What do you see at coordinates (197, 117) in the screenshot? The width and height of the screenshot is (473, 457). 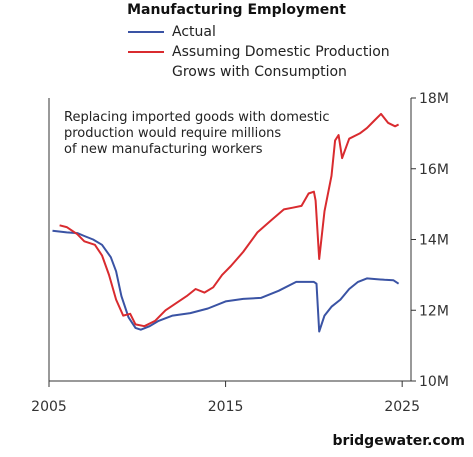 I see `chart-annotation-line: Replacing imported goods with domestic` at bounding box center [197, 117].